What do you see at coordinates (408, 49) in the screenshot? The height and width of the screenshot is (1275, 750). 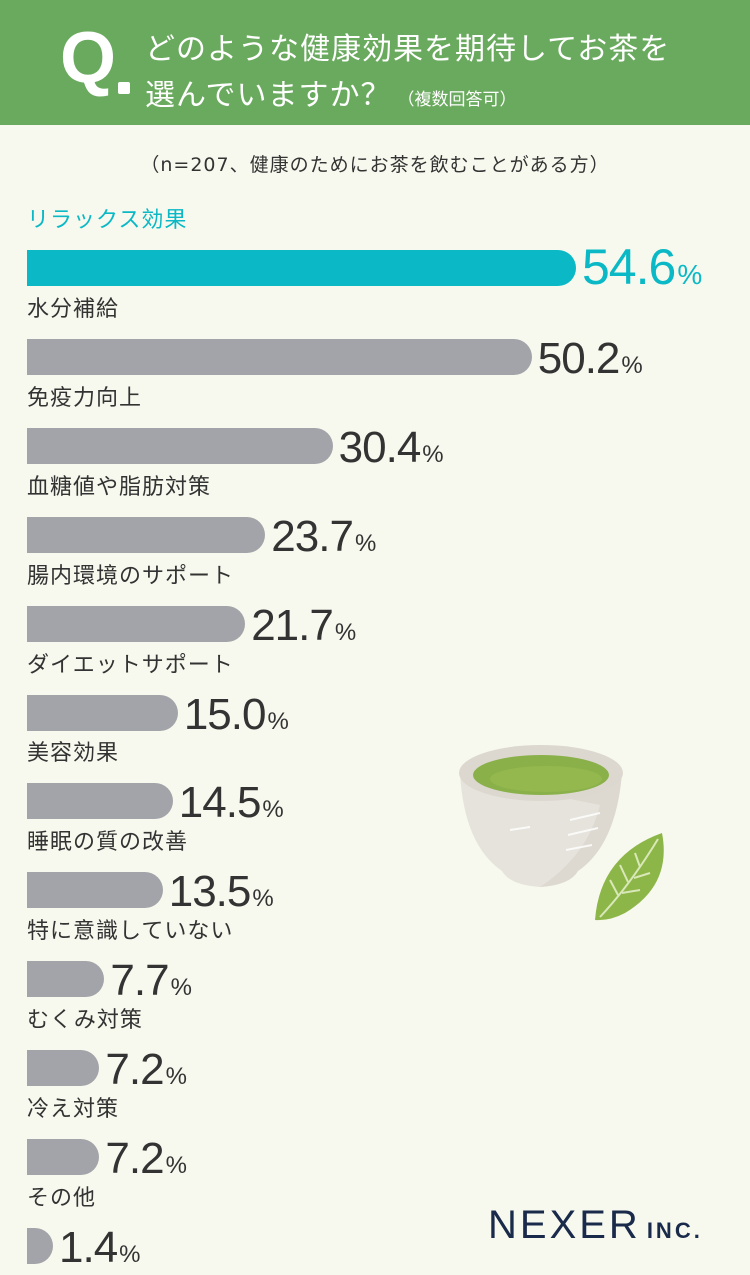 I see `question-line1: どのような健康効果を期待してお茶を` at bounding box center [408, 49].